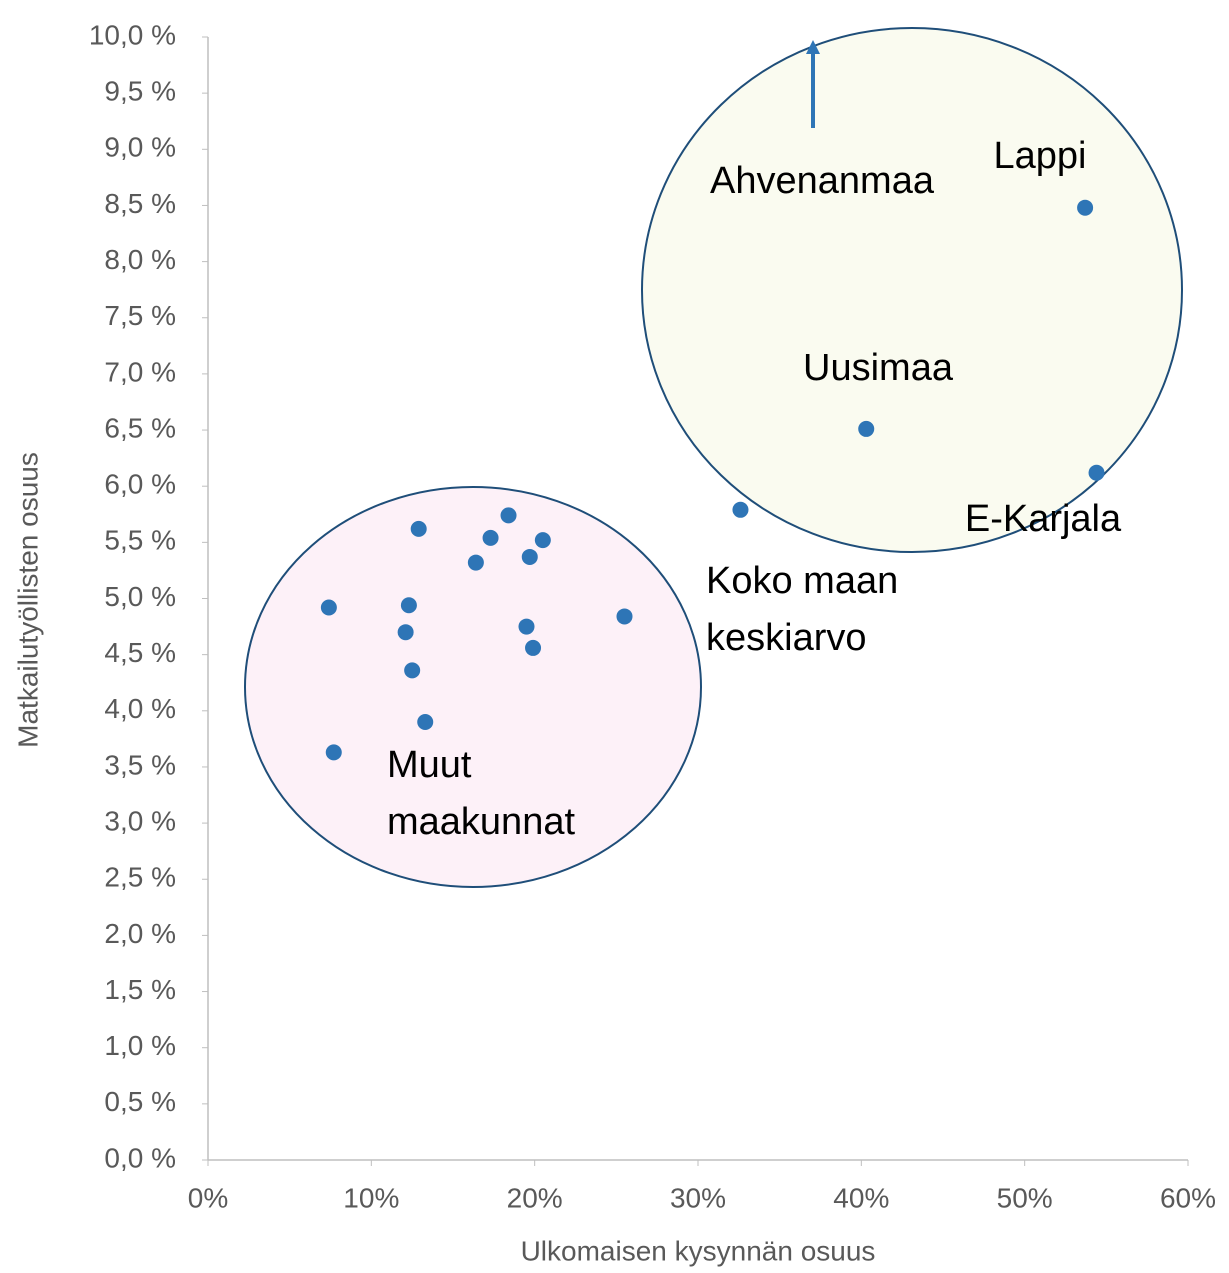  What do you see at coordinates (140, 820) in the screenshot?
I see `y-tick-label: 3,0 %` at bounding box center [140, 820].